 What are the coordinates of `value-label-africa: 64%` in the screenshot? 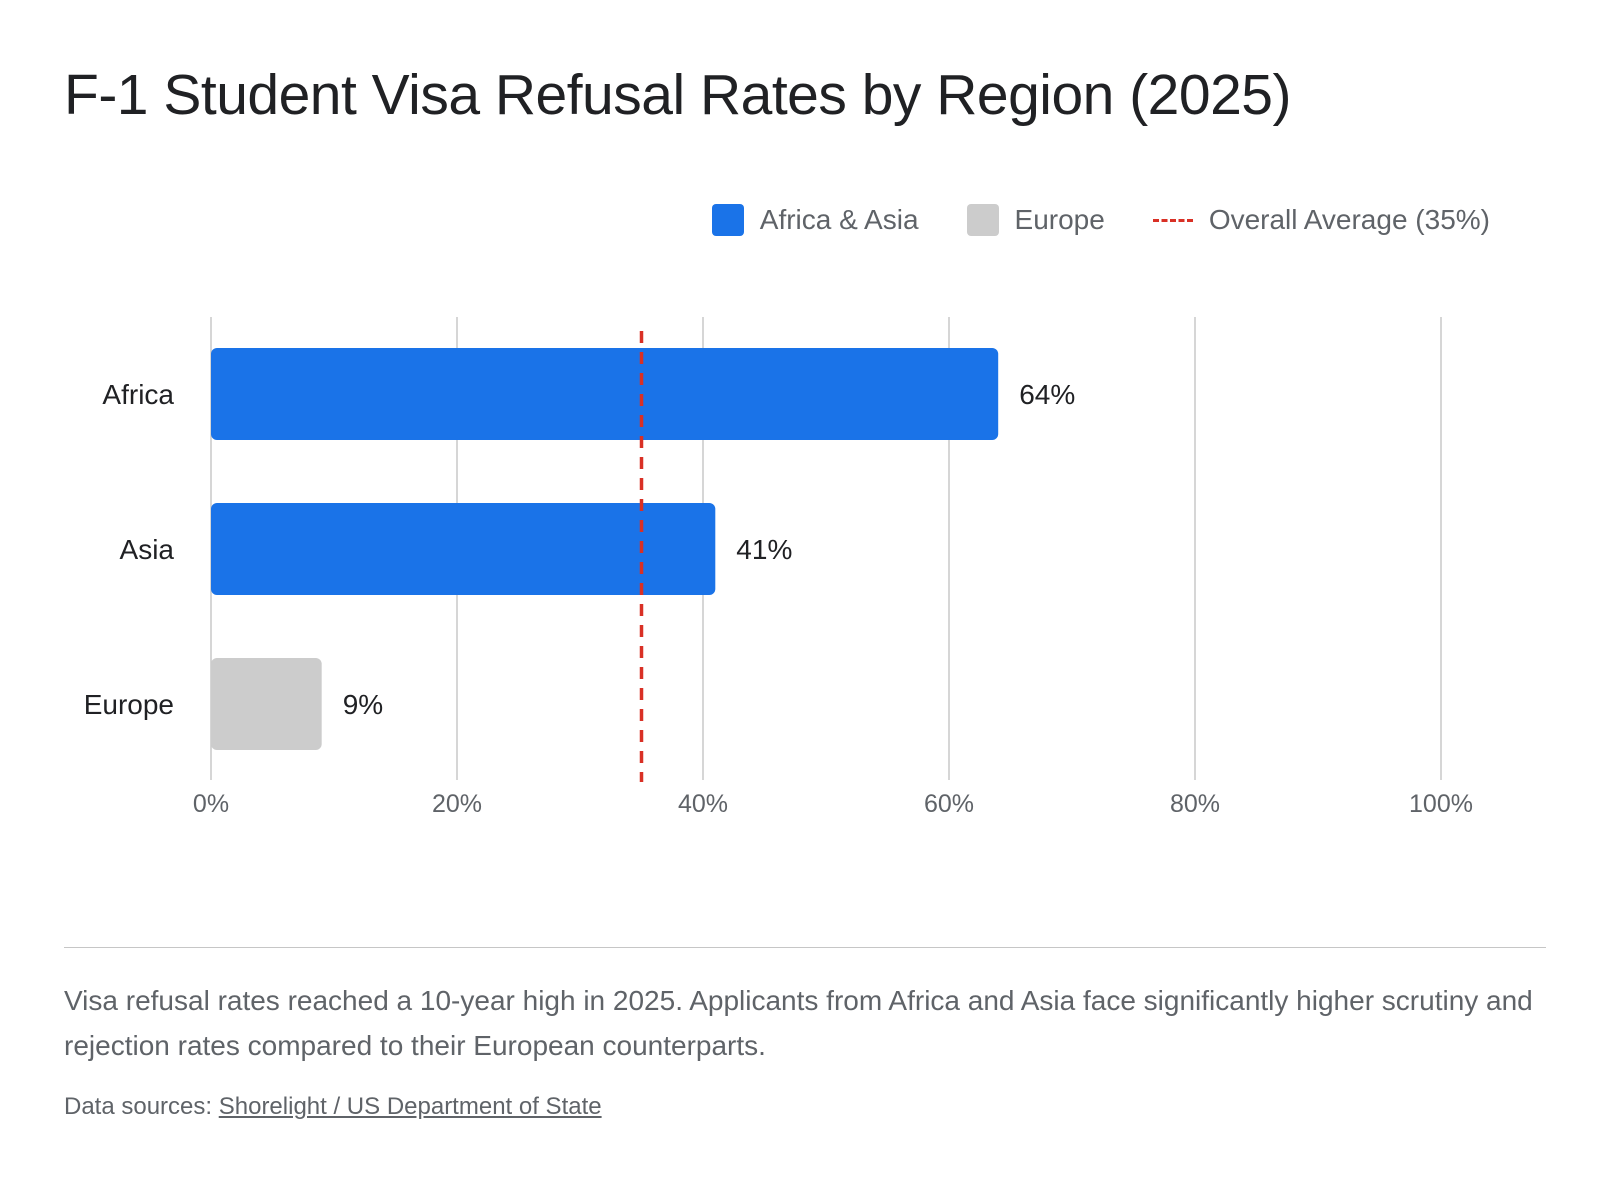 It's located at (1047, 394).